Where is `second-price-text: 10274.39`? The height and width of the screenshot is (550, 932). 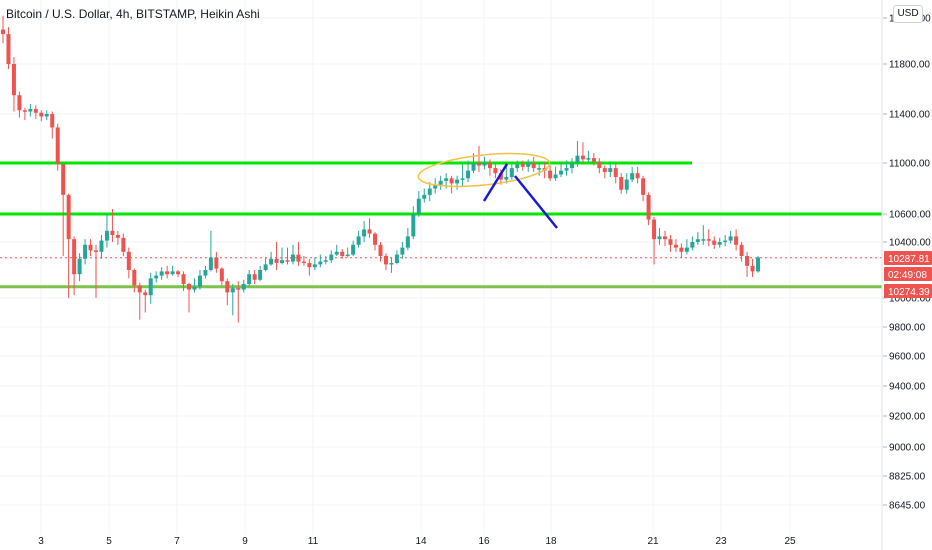
second-price-text: 10274.39 is located at coordinates (909, 292).